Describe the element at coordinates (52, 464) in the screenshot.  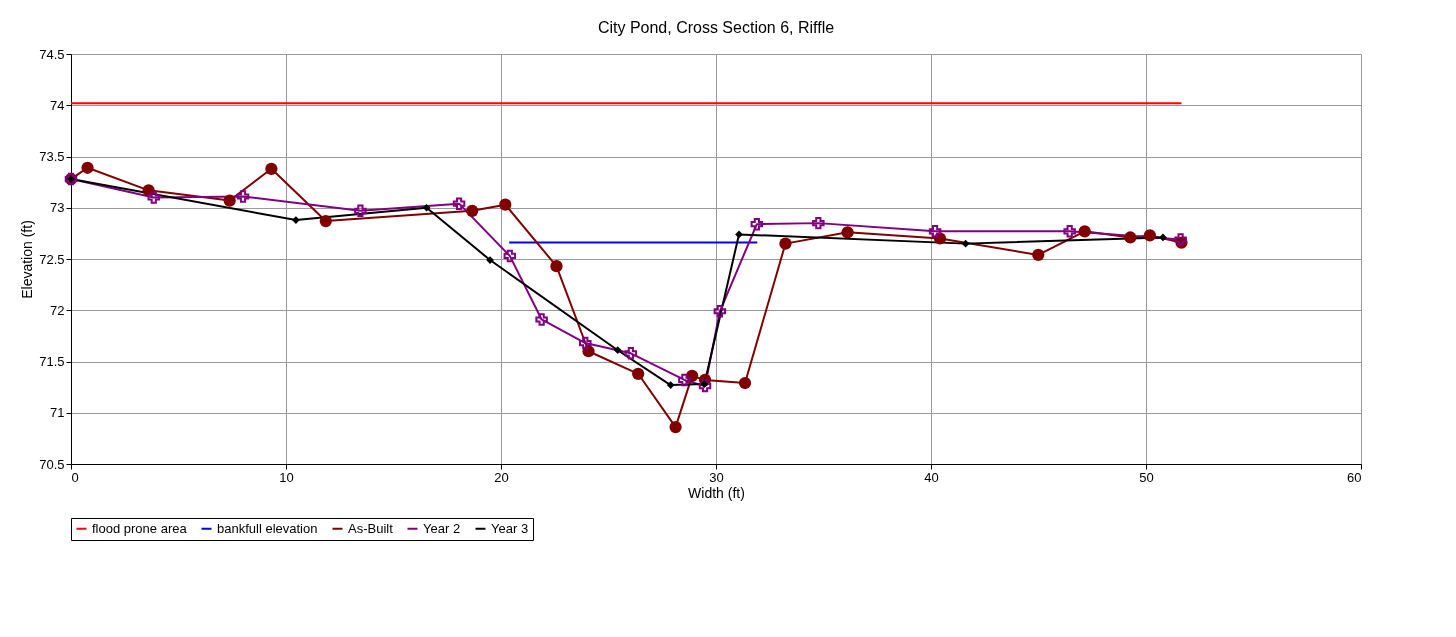
I see `y-tick-label: 70.5` at that location.